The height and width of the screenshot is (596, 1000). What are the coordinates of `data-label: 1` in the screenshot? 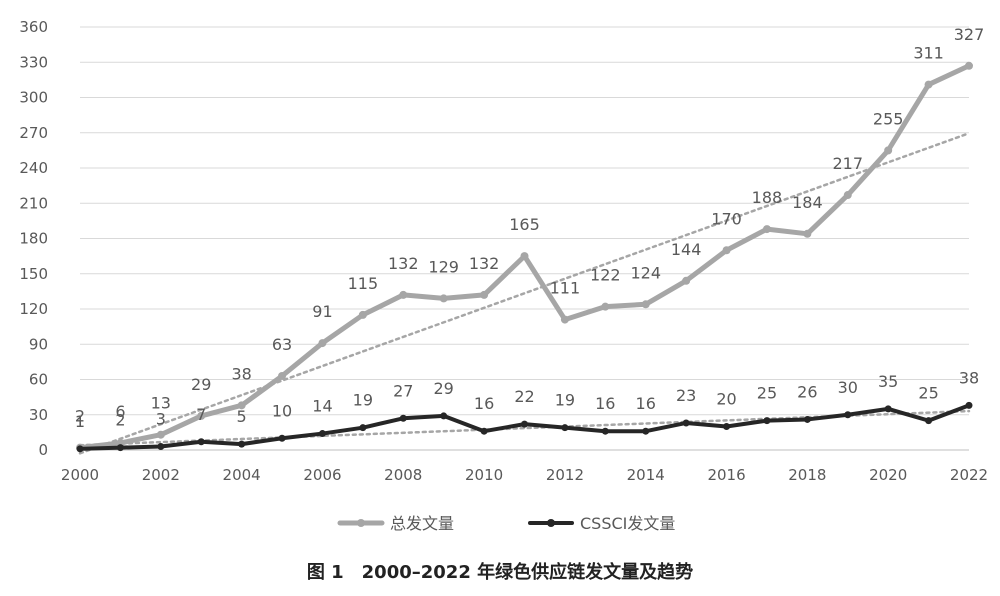 It's located at (80, 421).